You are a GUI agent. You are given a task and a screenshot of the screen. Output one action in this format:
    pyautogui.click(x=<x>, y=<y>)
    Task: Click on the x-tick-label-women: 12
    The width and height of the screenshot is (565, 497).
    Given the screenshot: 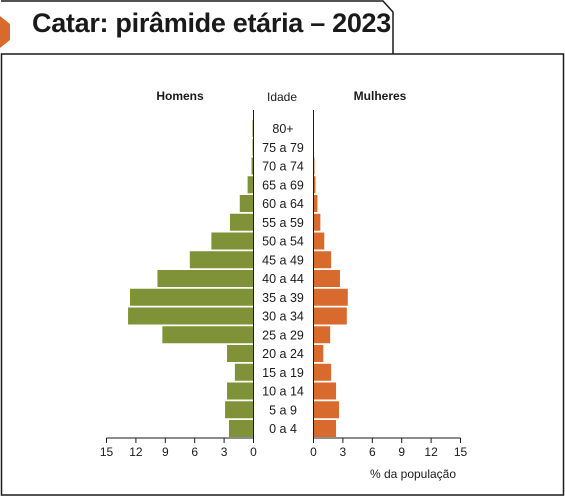 What is the action you would take?
    pyautogui.click(x=431, y=452)
    